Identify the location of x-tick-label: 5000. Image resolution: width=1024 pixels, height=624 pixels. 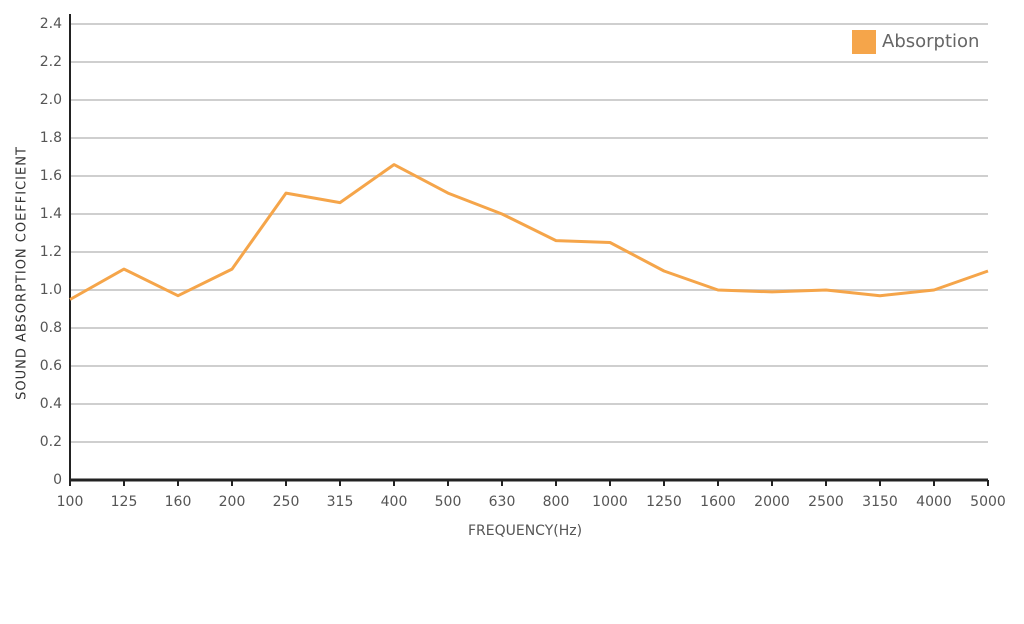
(988, 502).